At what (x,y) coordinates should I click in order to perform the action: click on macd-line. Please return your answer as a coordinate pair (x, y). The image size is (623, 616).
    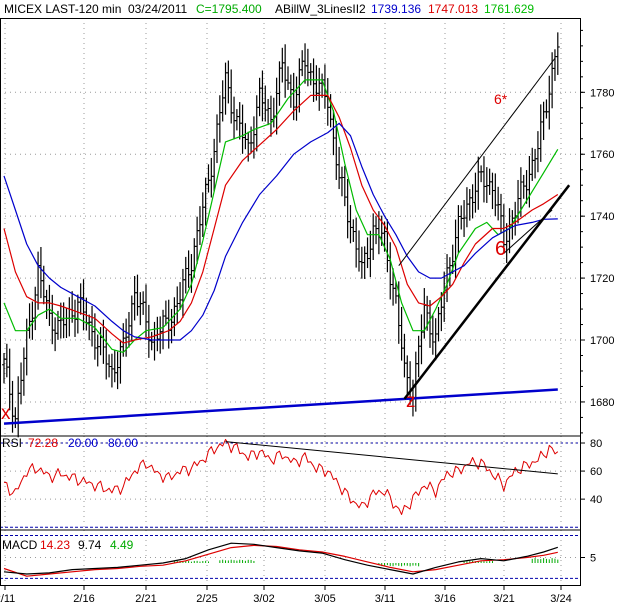
    Looking at the image, I should click on (280, 558).